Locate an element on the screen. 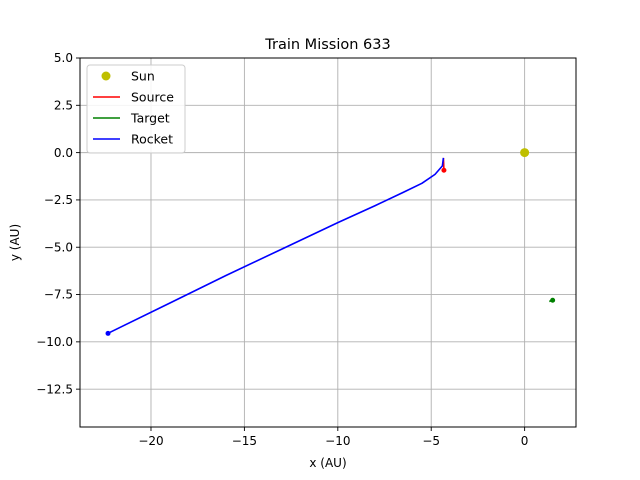 This screenshot has height=480, width=640. legend: Sun Source Target Rocket is located at coordinates (136, 109).